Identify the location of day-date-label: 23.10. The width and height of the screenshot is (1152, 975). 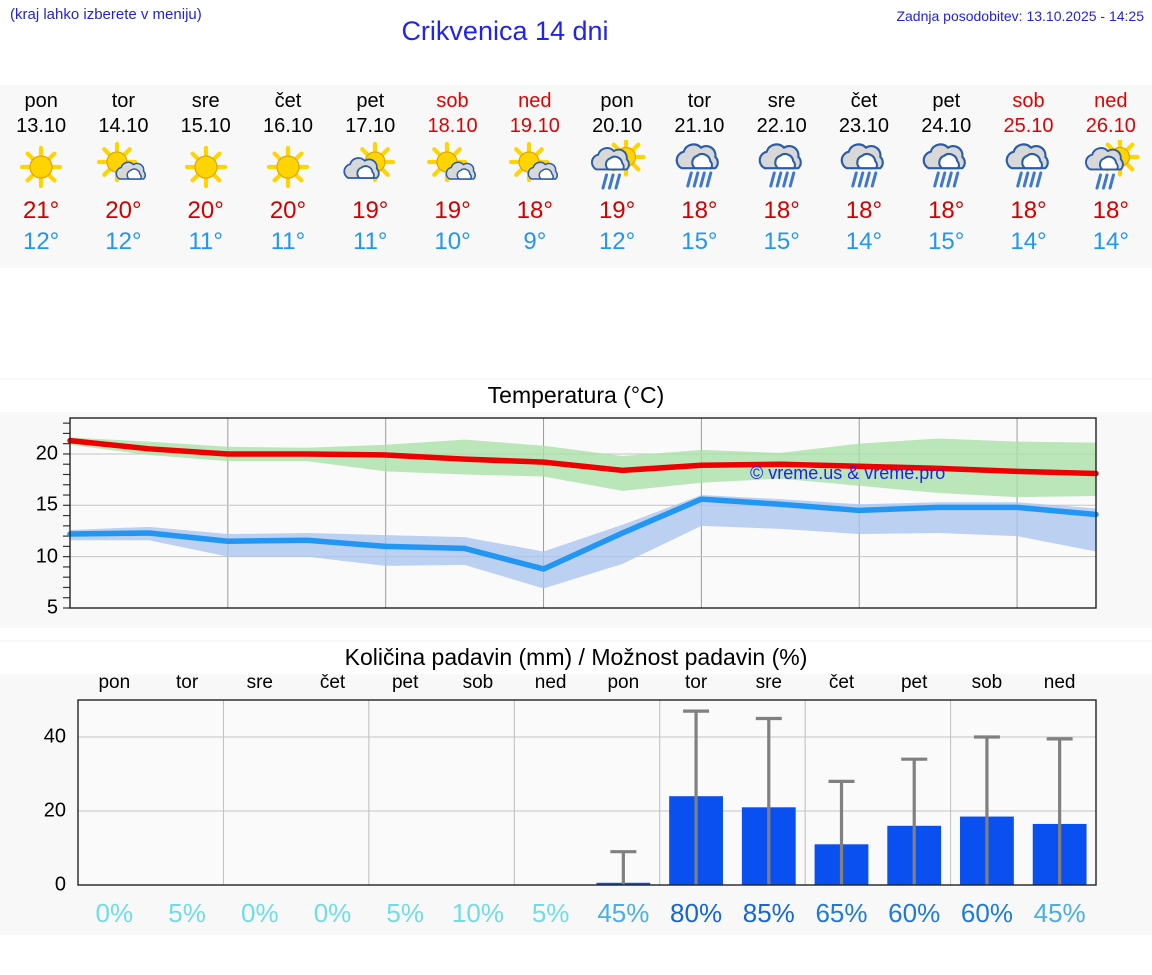
(863, 126).